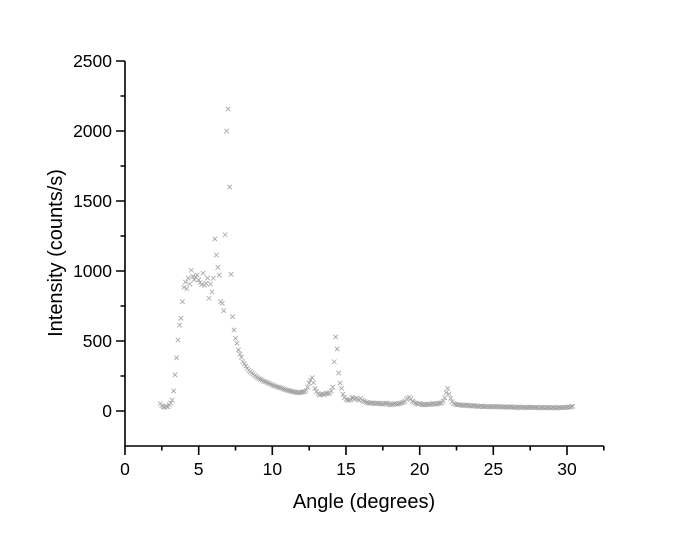 The image size is (700, 536). What do you see at coordinates (92, 201) in the screenshot?
I see `y-axis-tick-label: 1500` at bounding box center [92, 201].